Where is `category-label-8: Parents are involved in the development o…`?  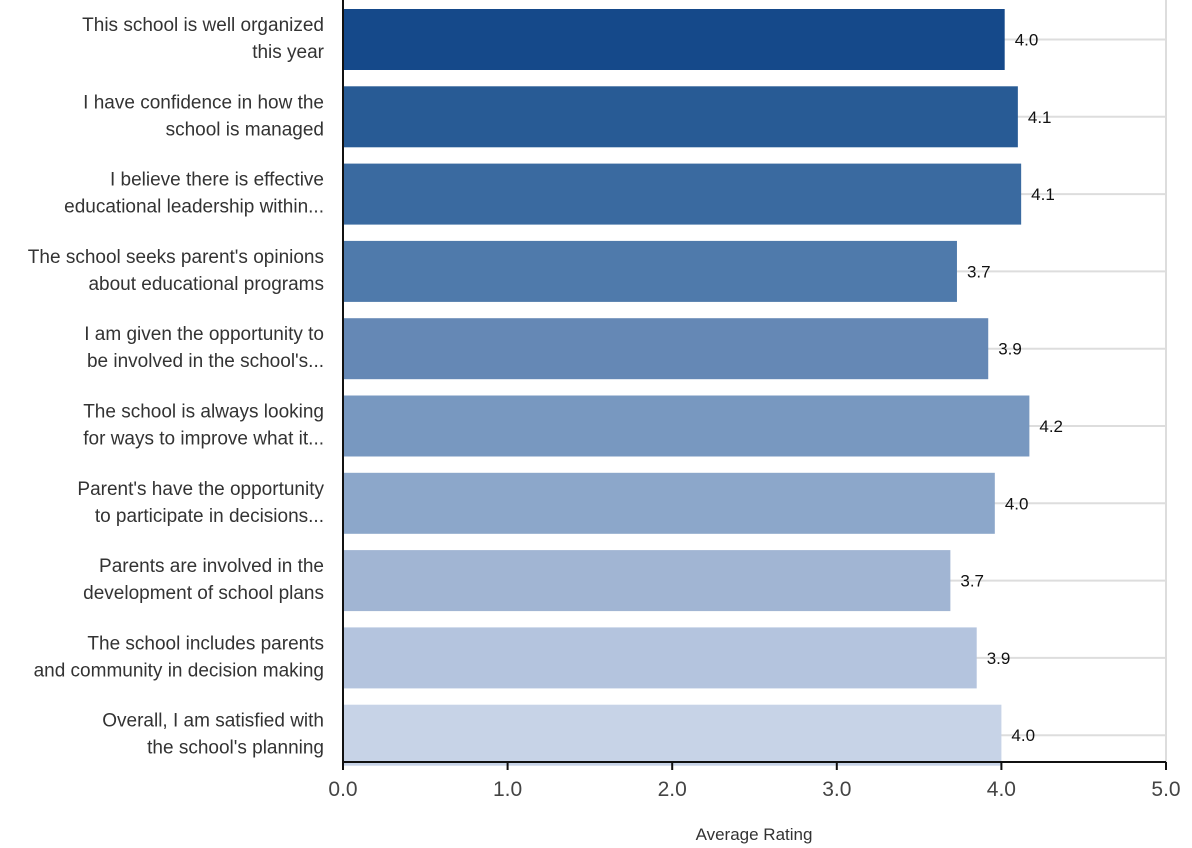 category-label-8: Parents are involved in the development o… is located at coordinates (203, 580).